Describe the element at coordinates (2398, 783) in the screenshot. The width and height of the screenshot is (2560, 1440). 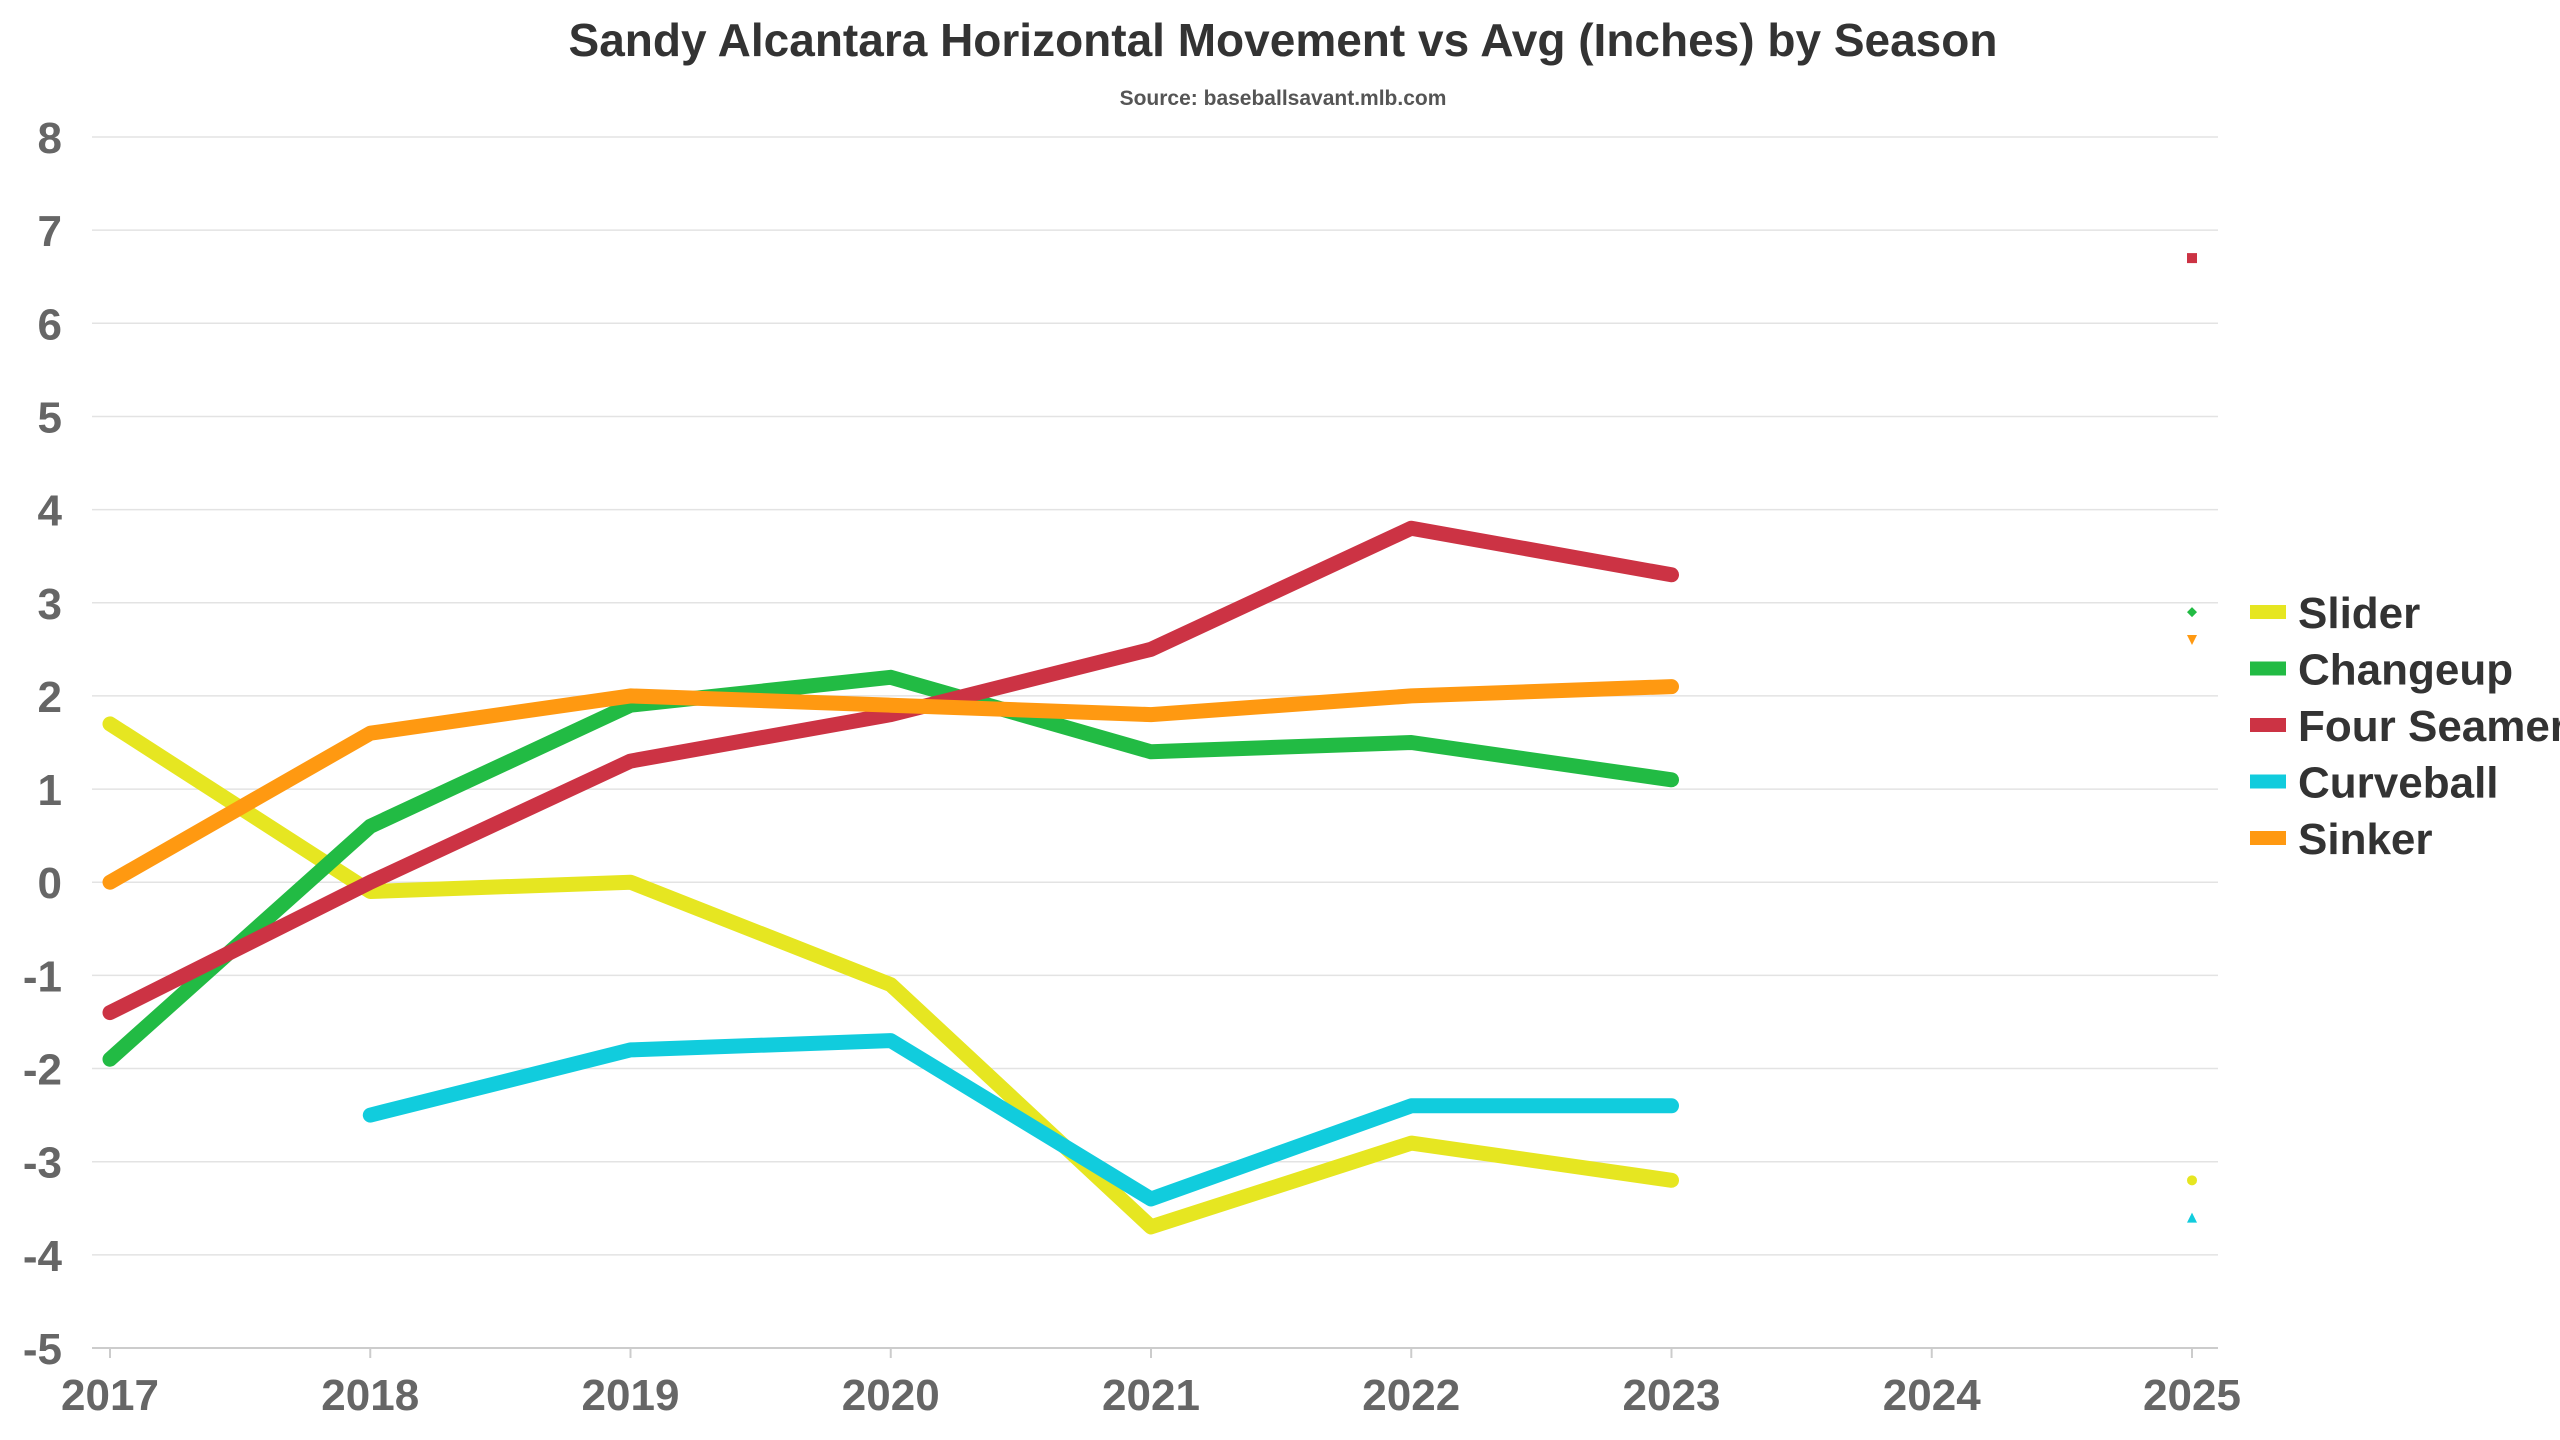
I see `legend-label: Curveball` at that location.